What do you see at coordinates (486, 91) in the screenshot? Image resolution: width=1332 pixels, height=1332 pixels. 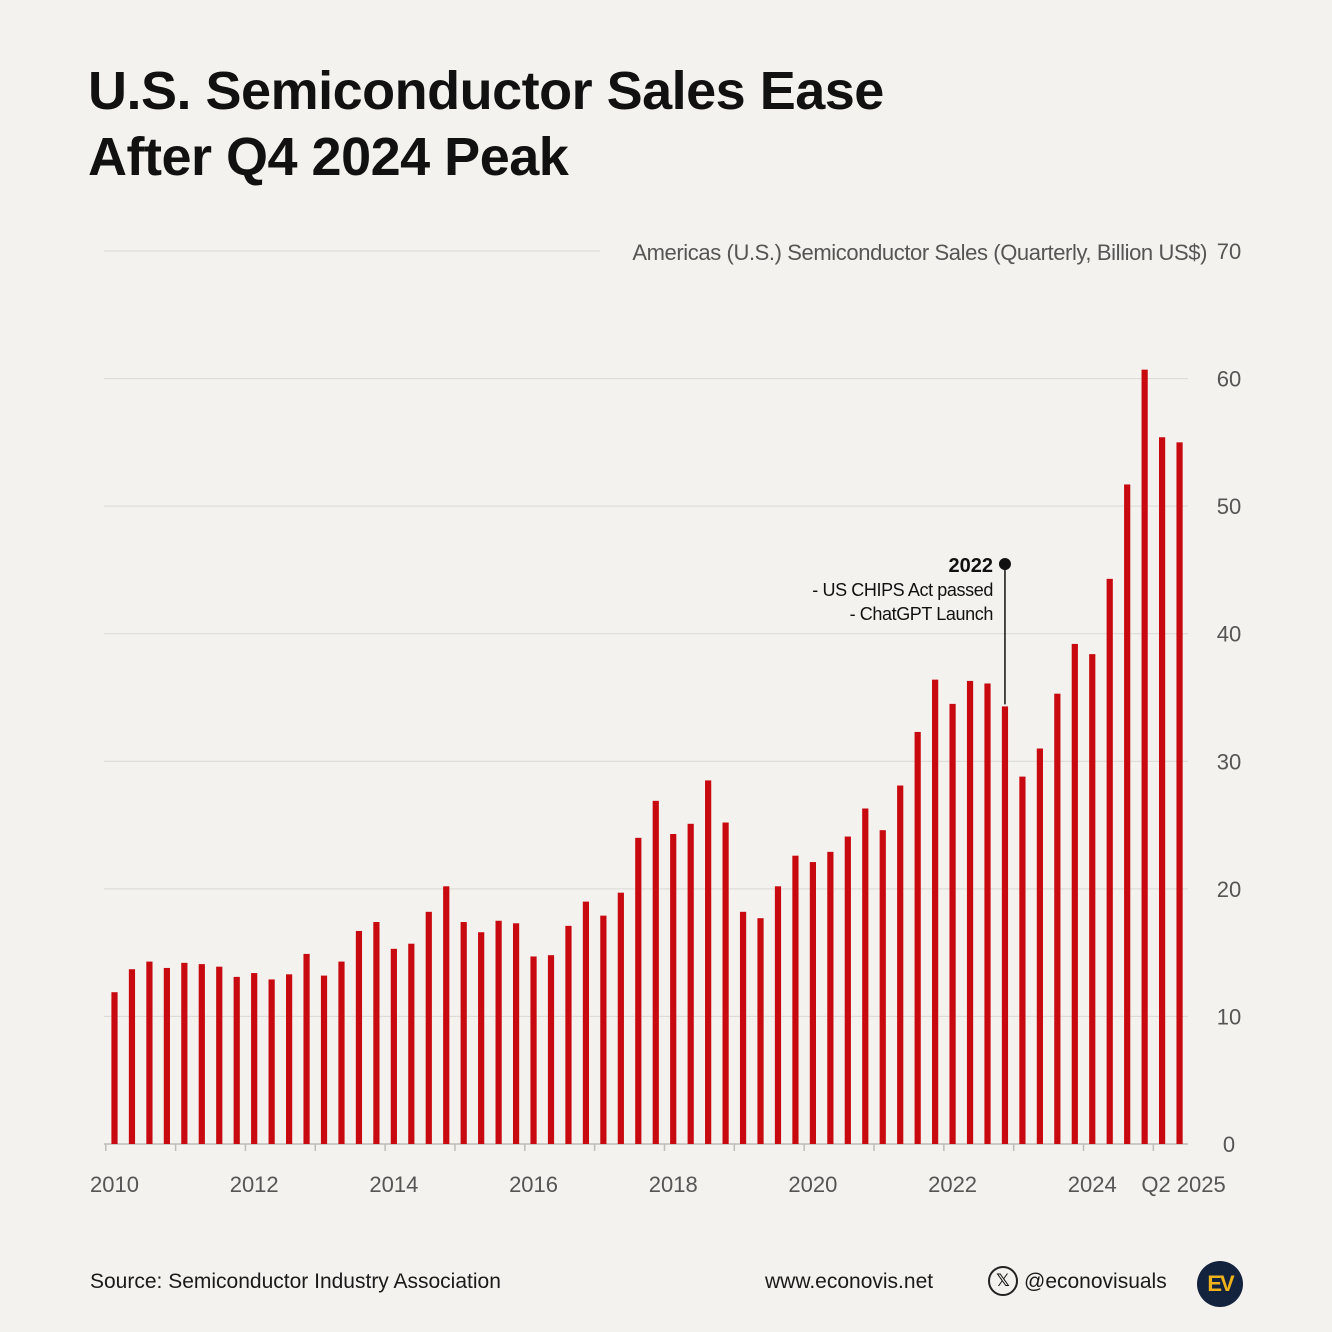 I see `title-line-1: U.S. Semiconductor Sales Ease` at bounding box center [486, 91].